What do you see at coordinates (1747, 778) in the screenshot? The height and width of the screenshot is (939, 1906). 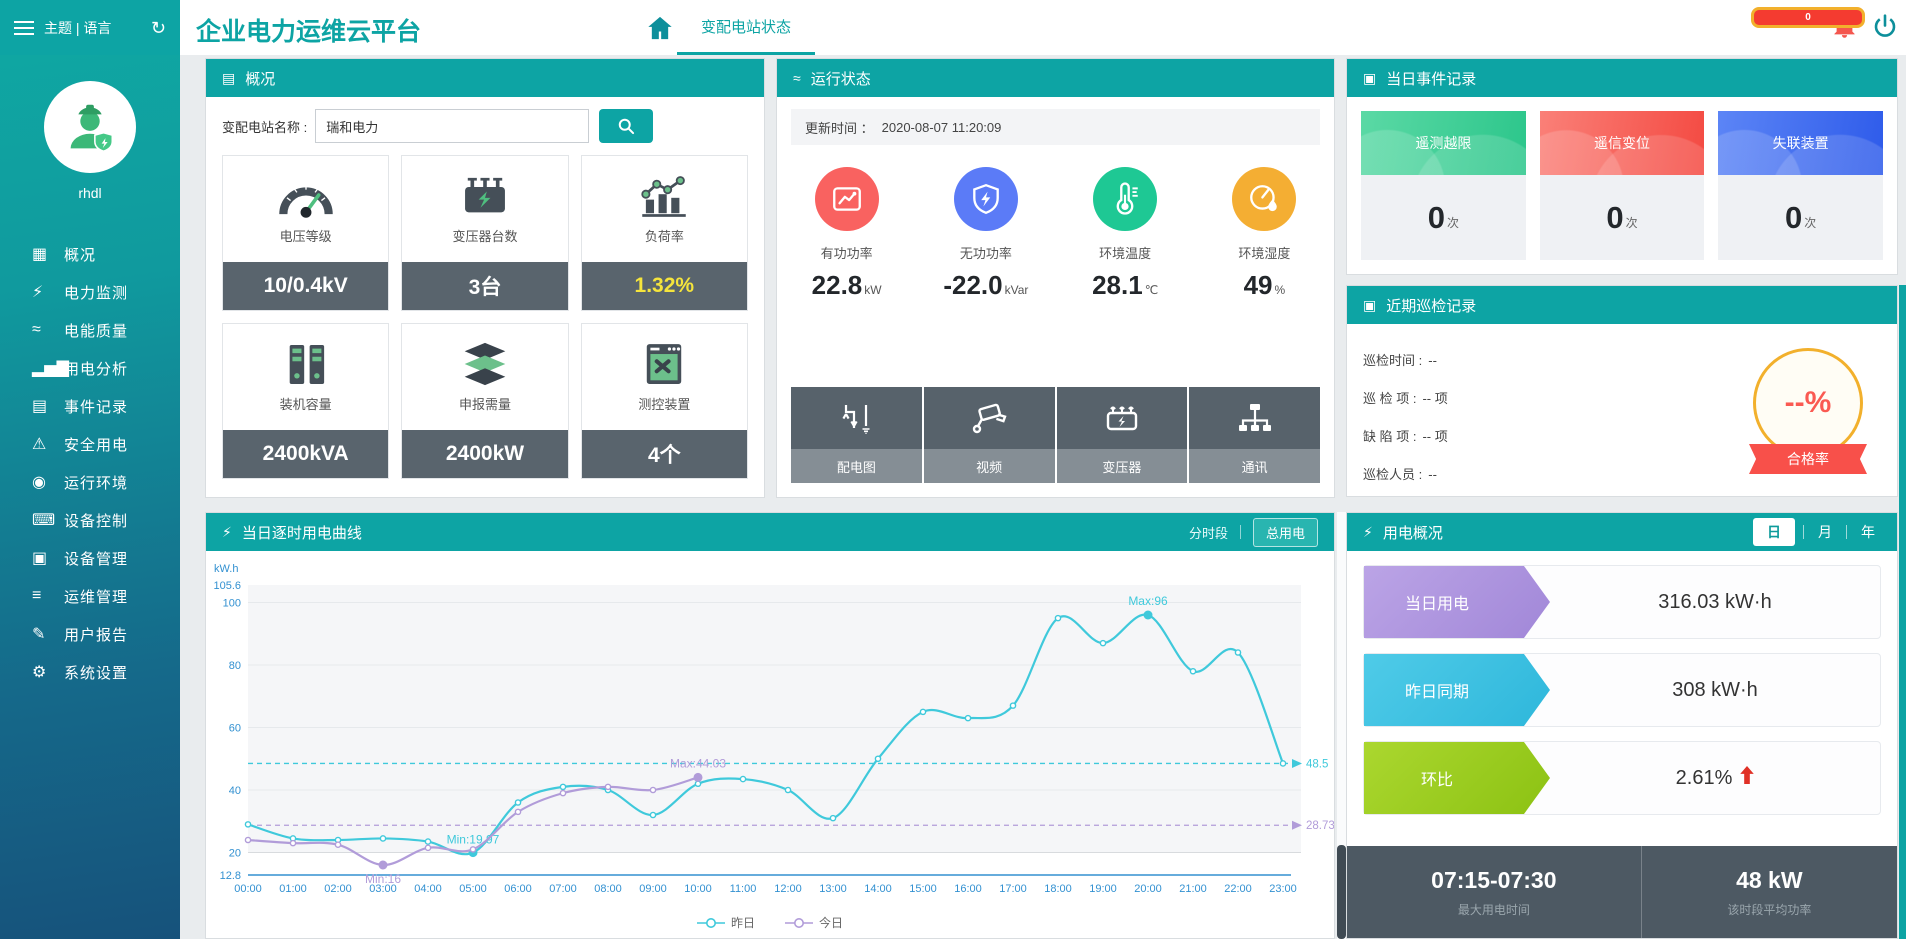 I see `up-arrow-icon` at bounding box center [1747, 778].